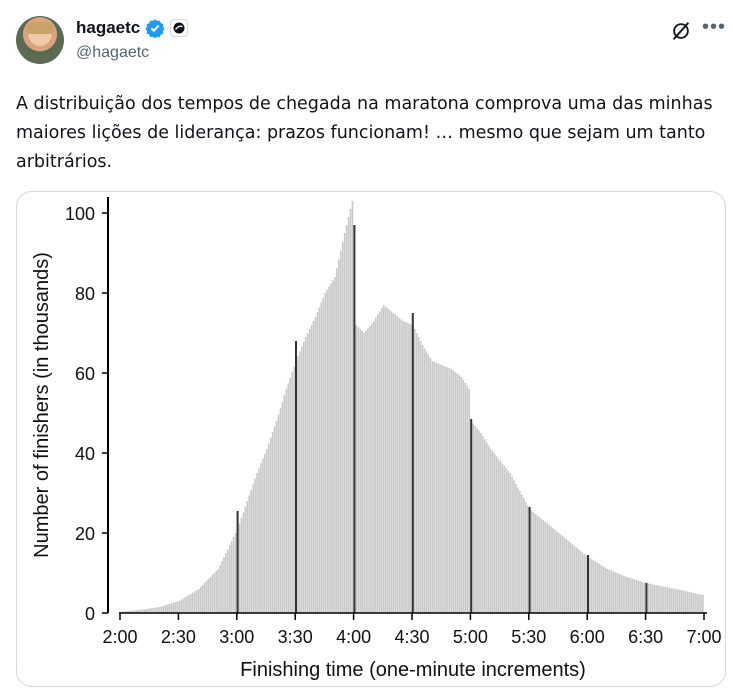 Image resolution: width=733 pixels, height=689 pixels. Describe the element at coordinates (108, 27) in the screenshot. I see `author-name: hagaetc` at that location.